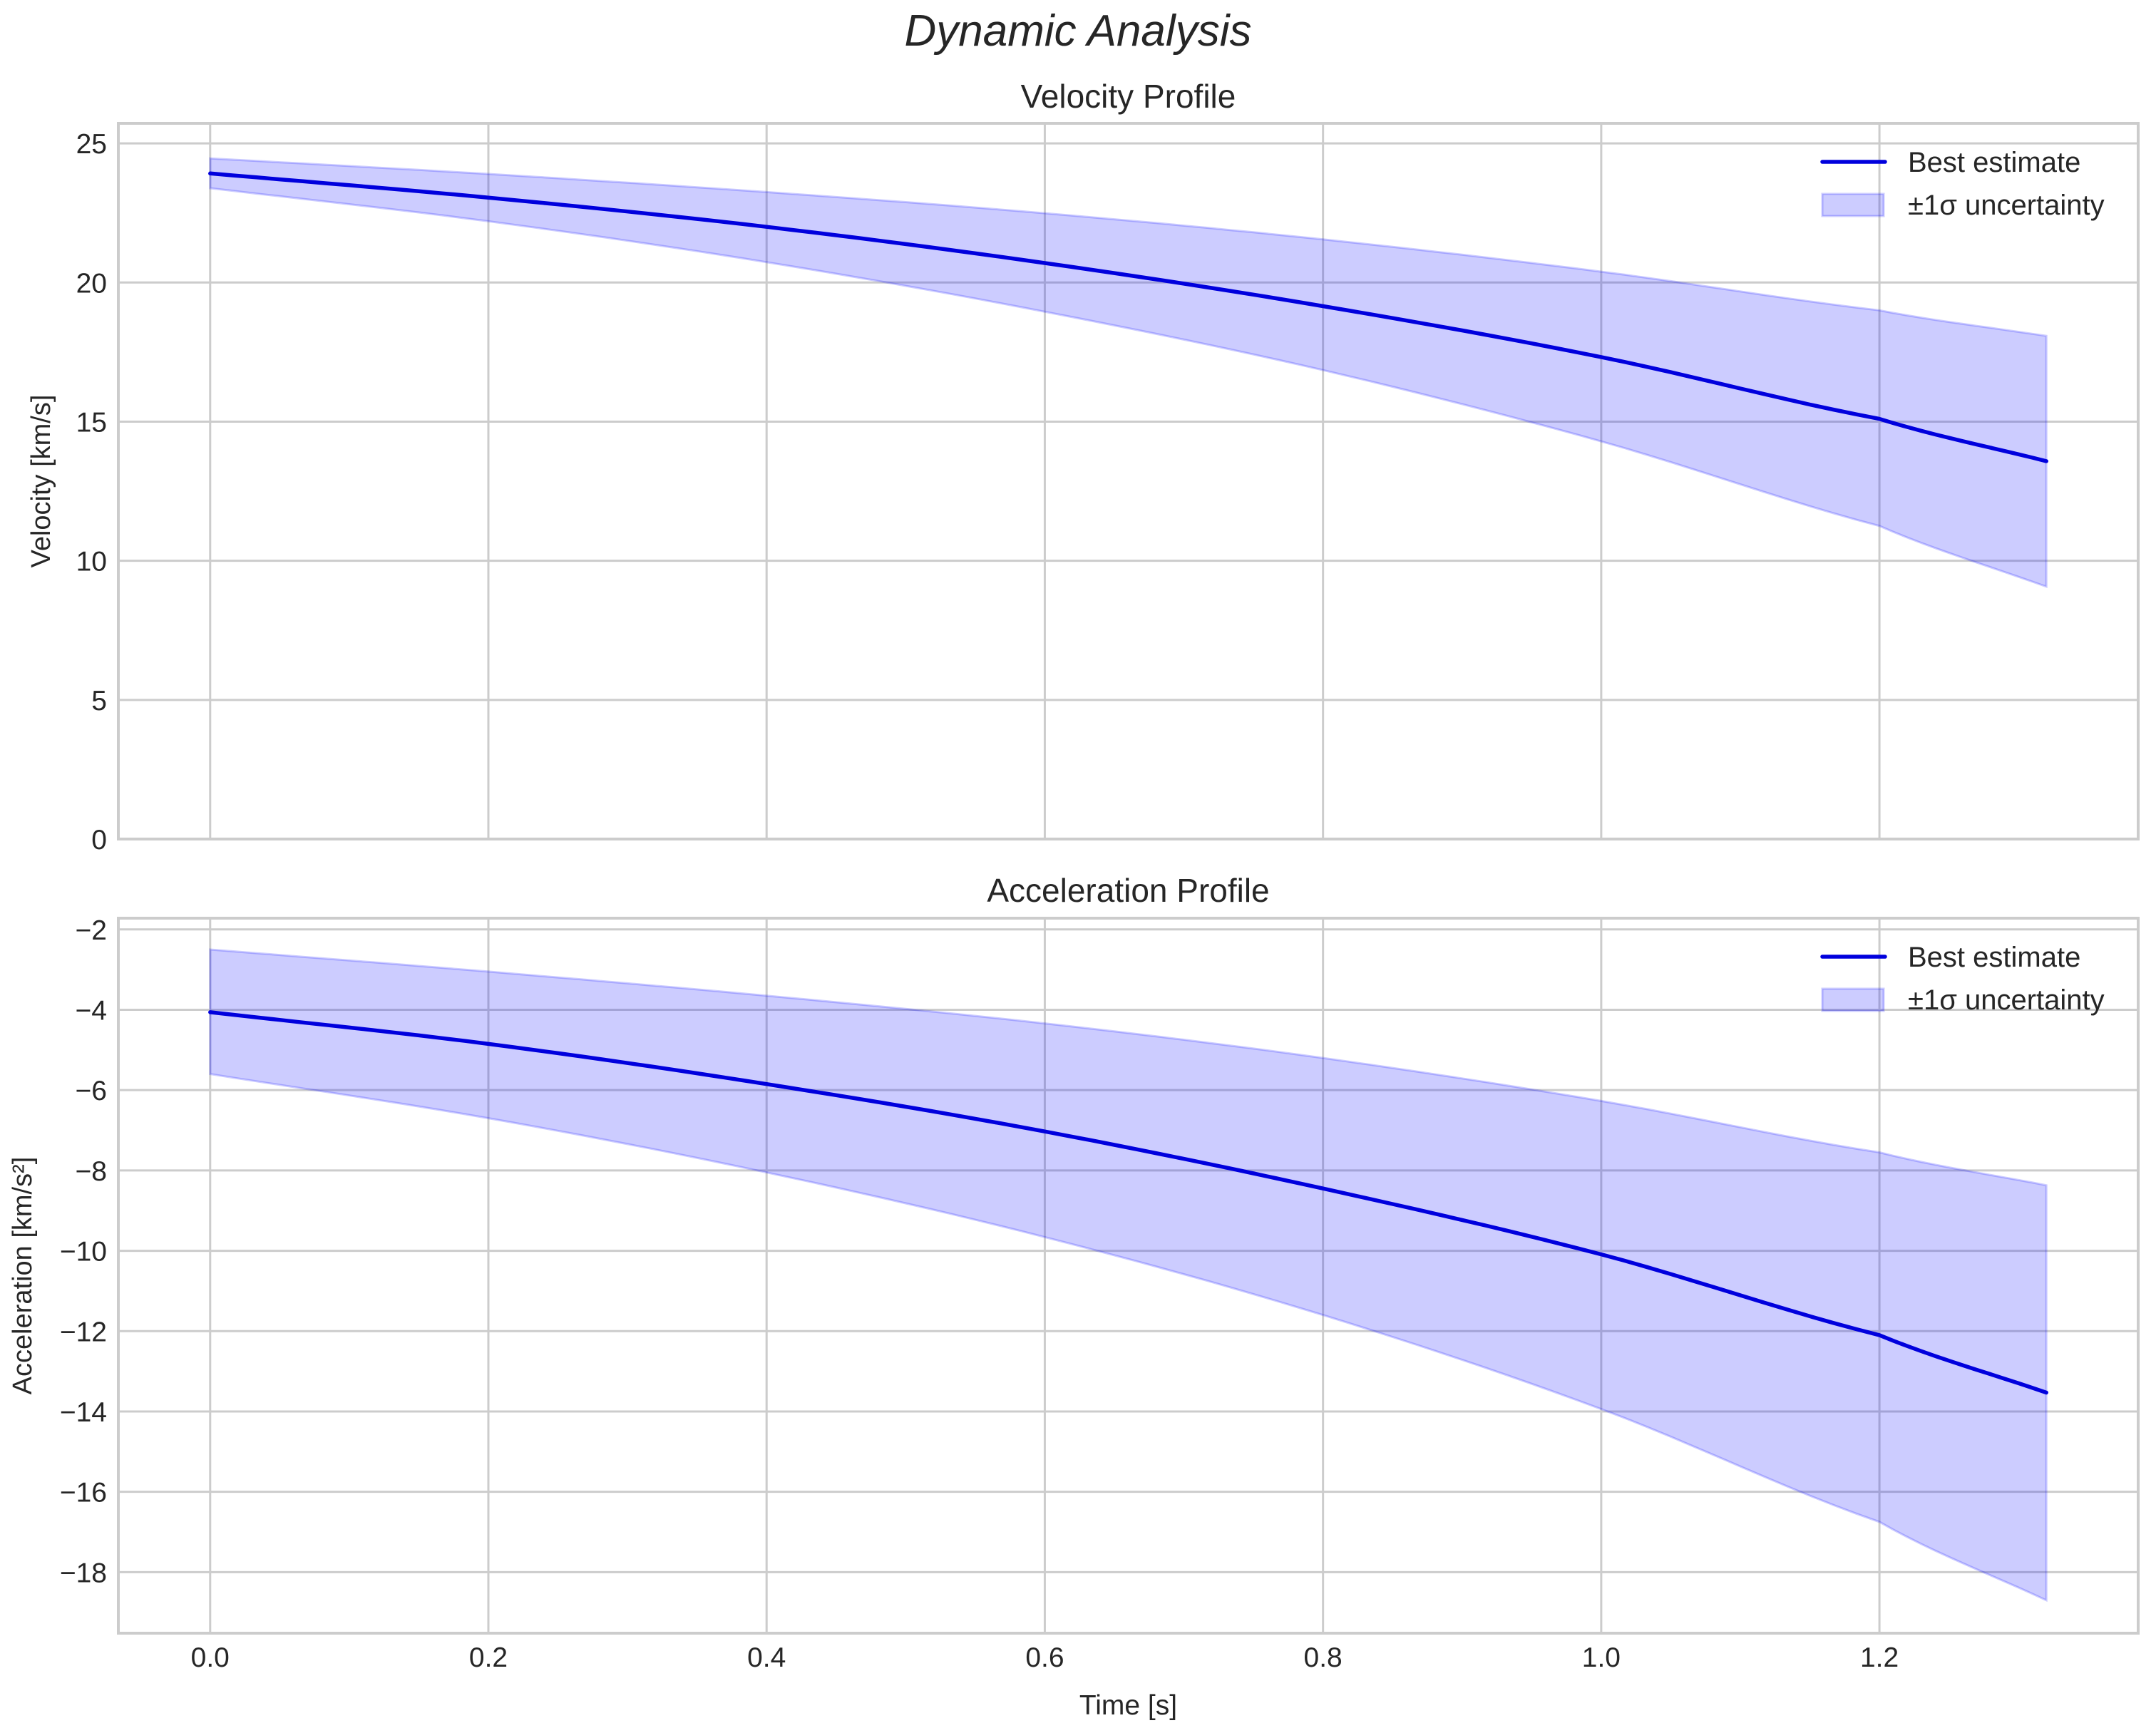 This screenshot has width=2156, height=1728. I want to click on x-tick-label: 1.0, so click(1601, 1657).